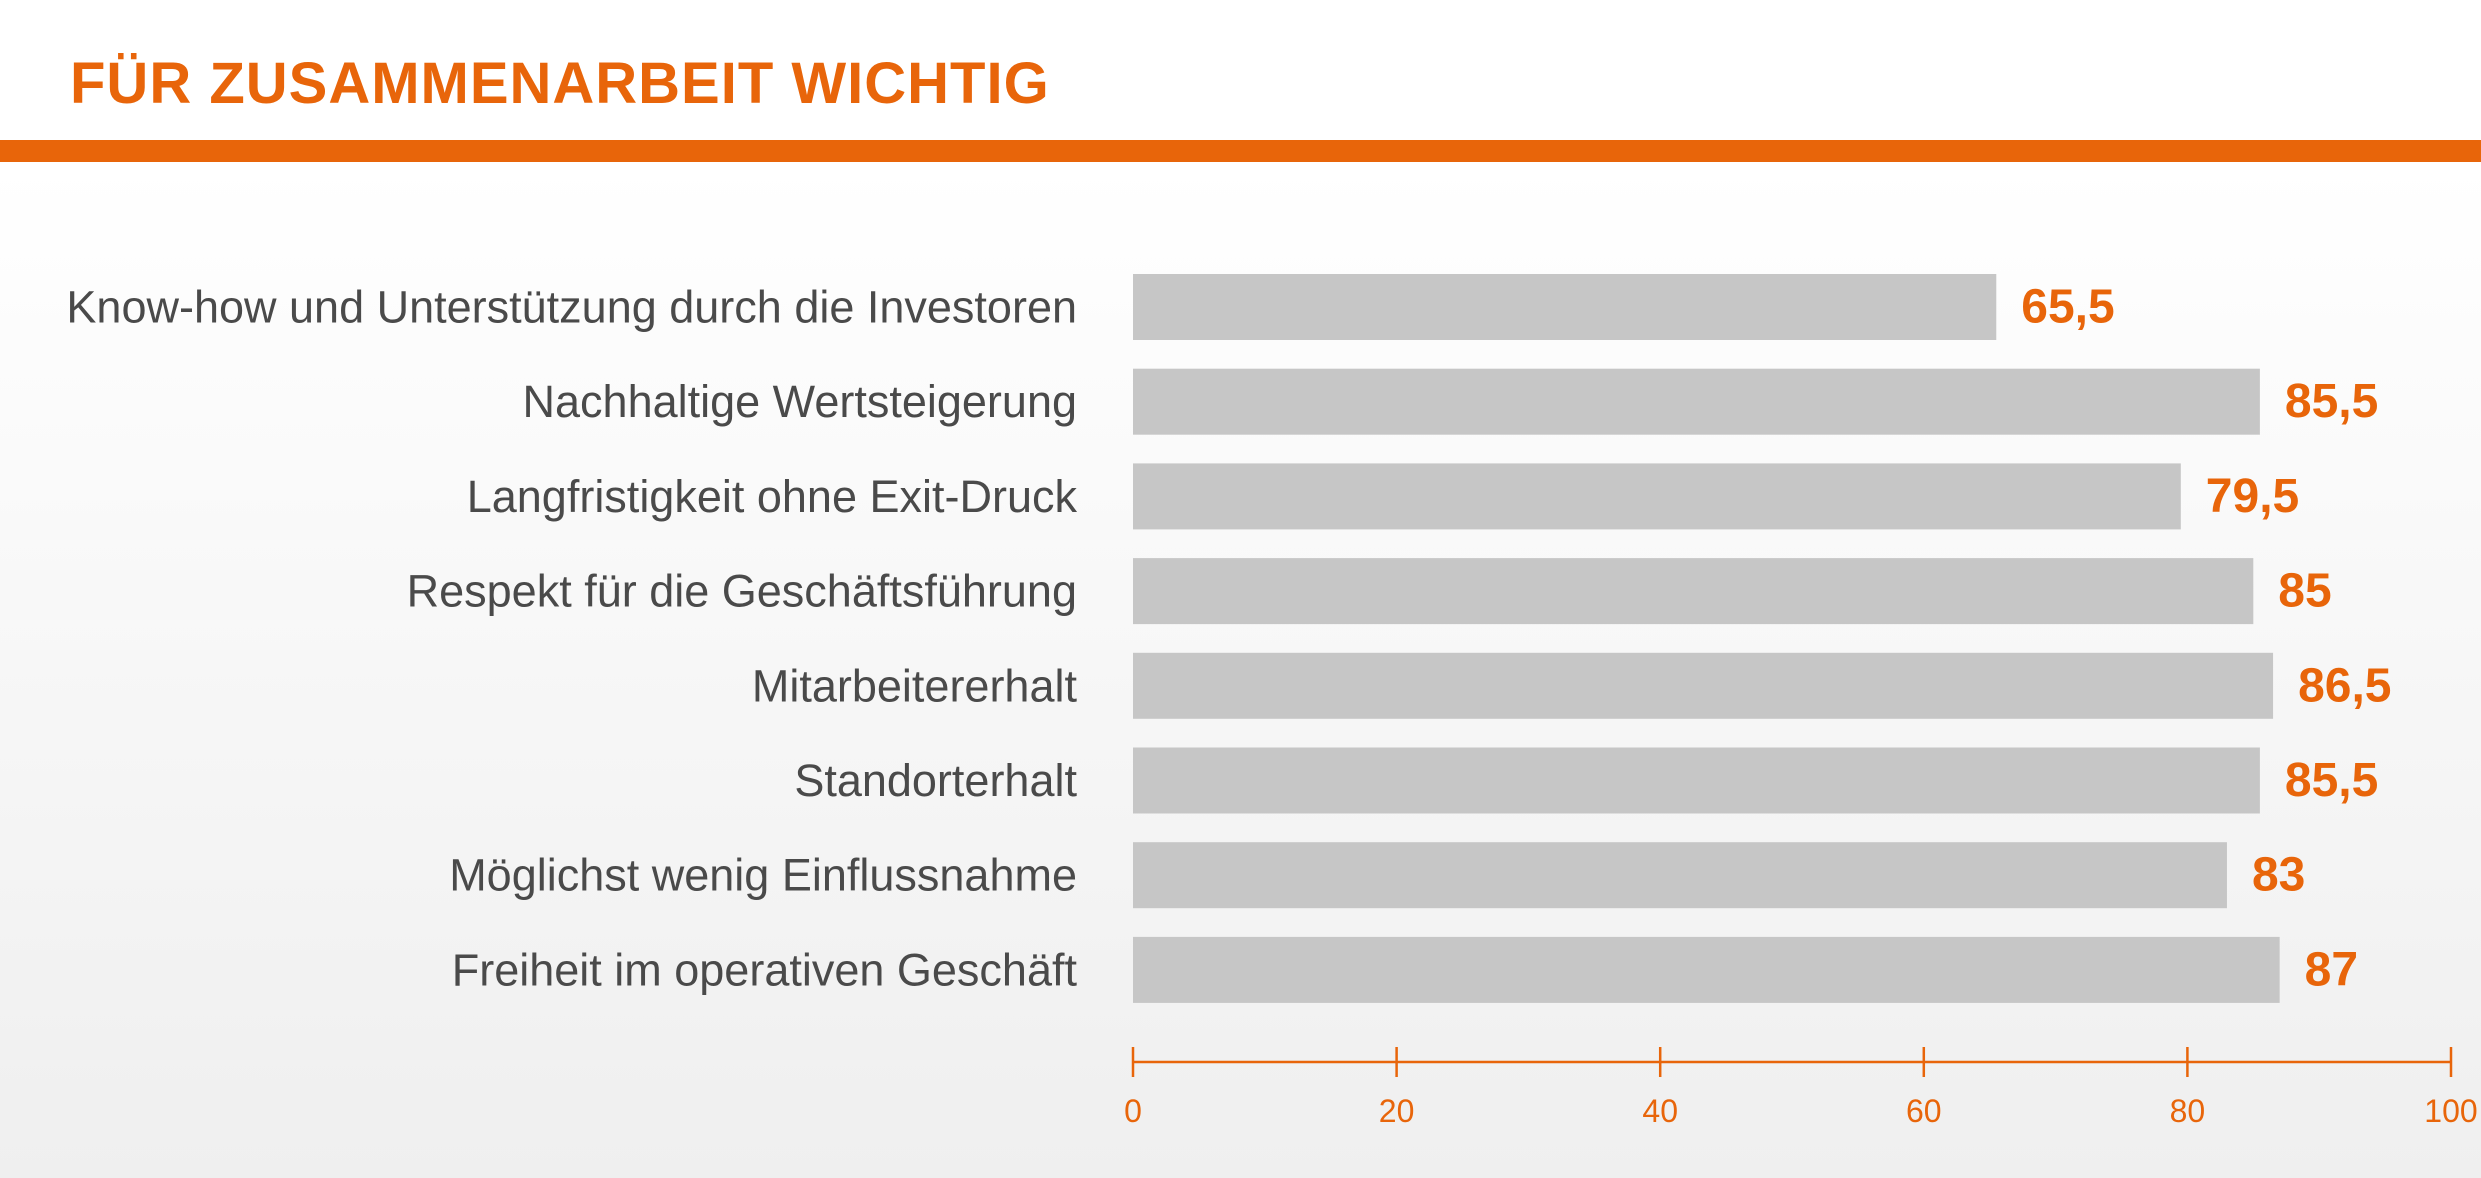 The image size is (2481, 1178). What do you see at coordinates (915, 685) in the screenshot?
I see `category-label: Mitarbeitererhalt` at bounding box center [915, 685].